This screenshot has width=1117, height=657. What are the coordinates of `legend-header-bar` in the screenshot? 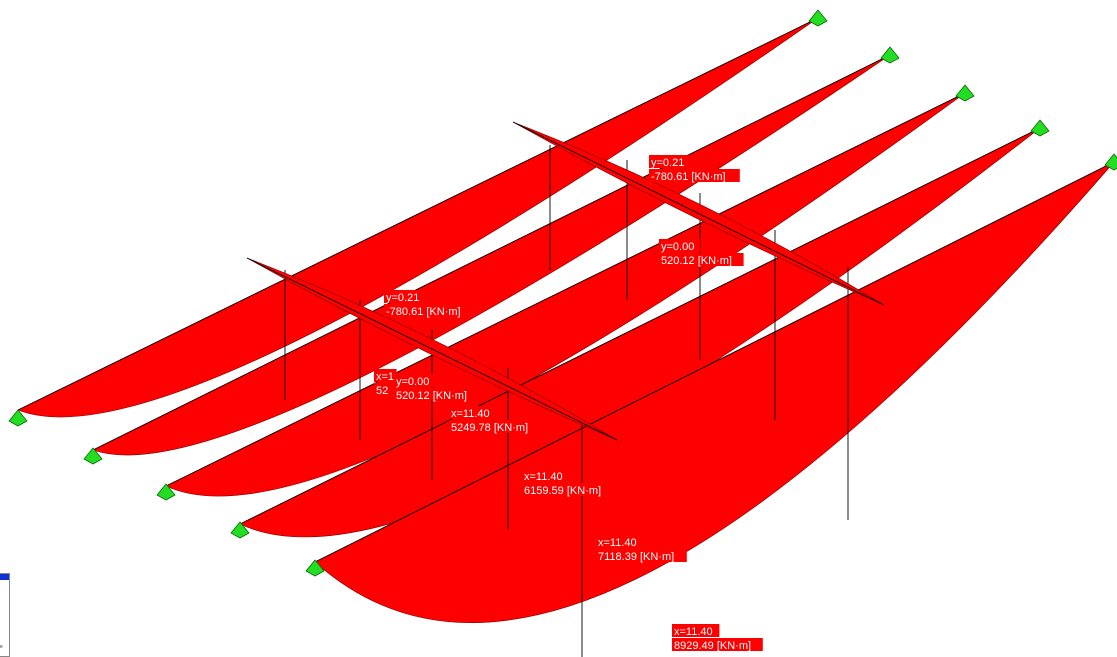 It's located at (4, 577).